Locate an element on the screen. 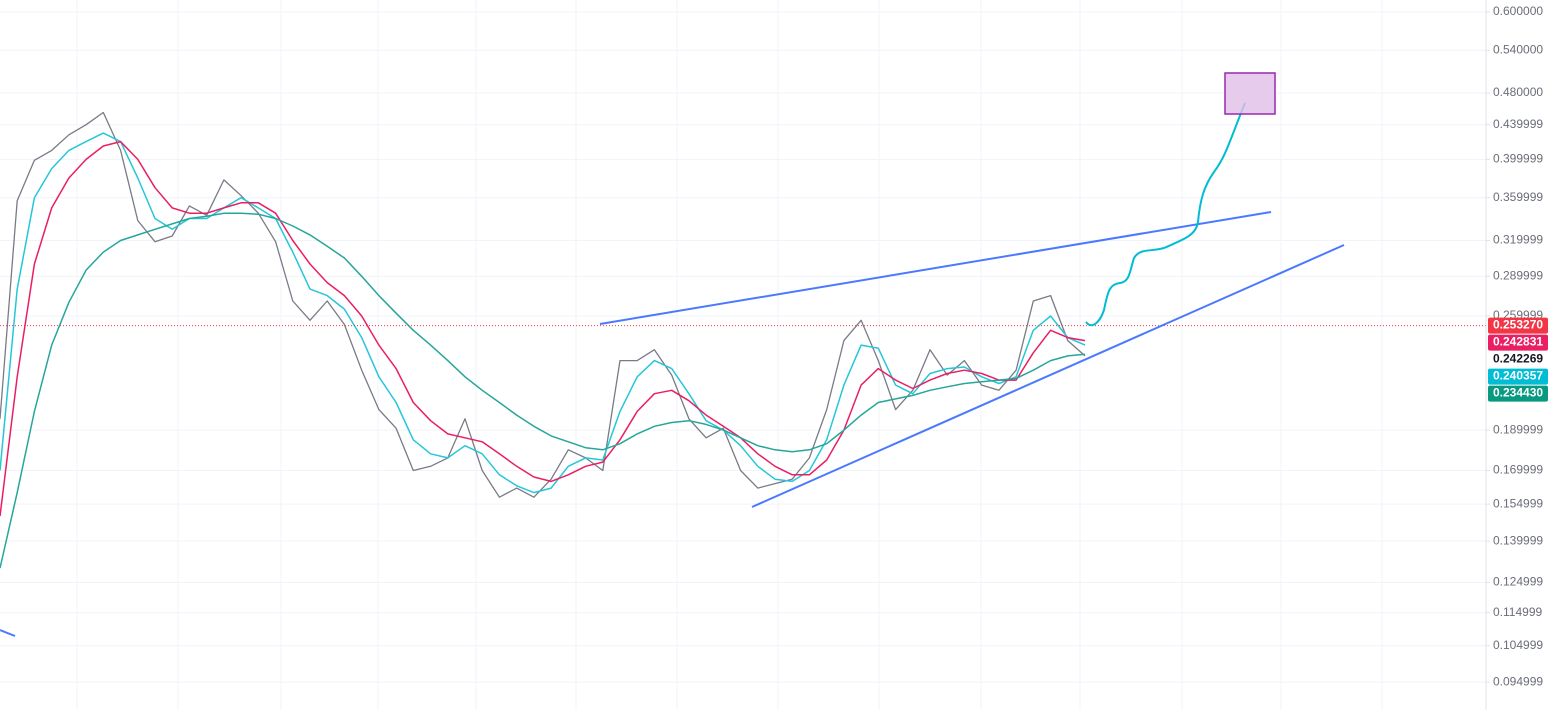 This screenshot has width=1549, height=710. y-tick-label: 0.154999 is located at coordinates (1518, 503).